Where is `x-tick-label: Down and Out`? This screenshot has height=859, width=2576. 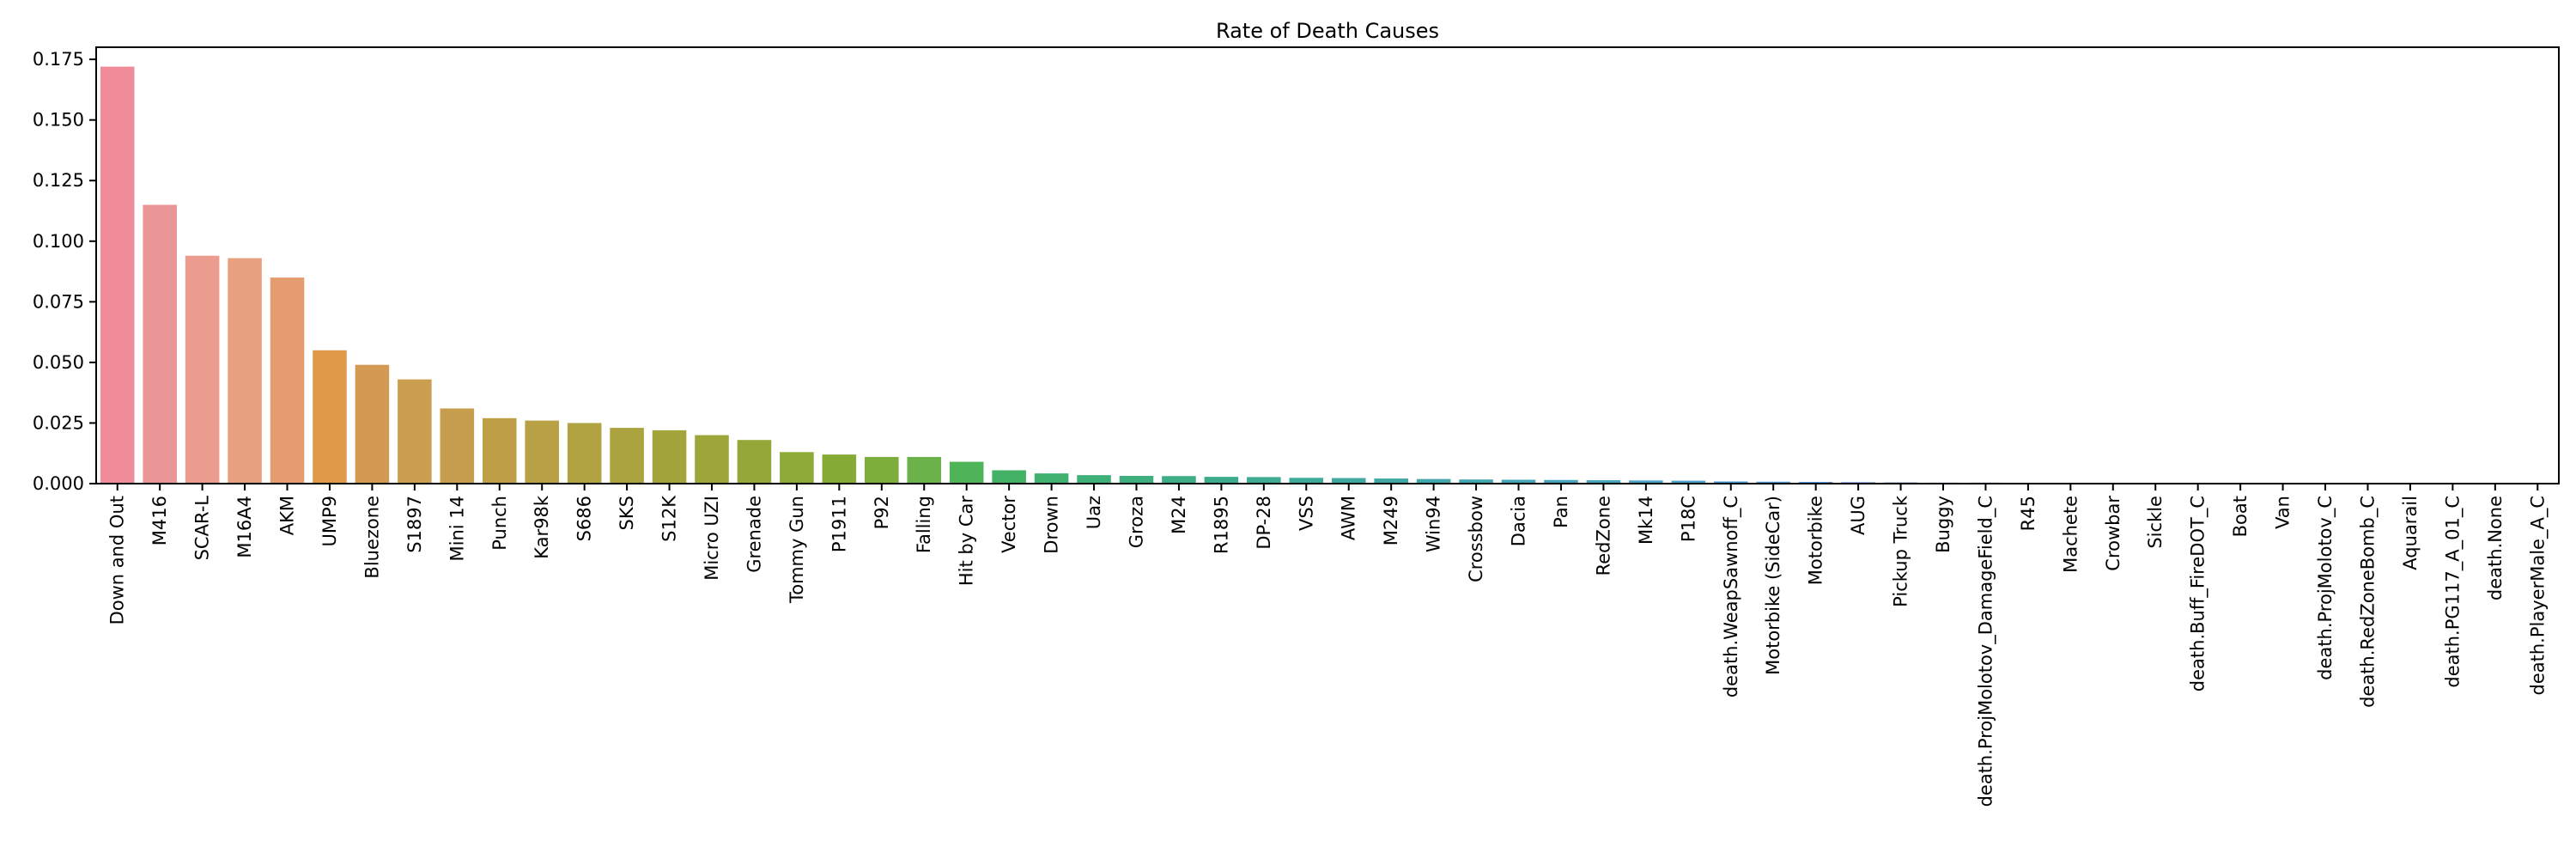 x-tick-label: Down and Out is located at coordinates (117, 560).